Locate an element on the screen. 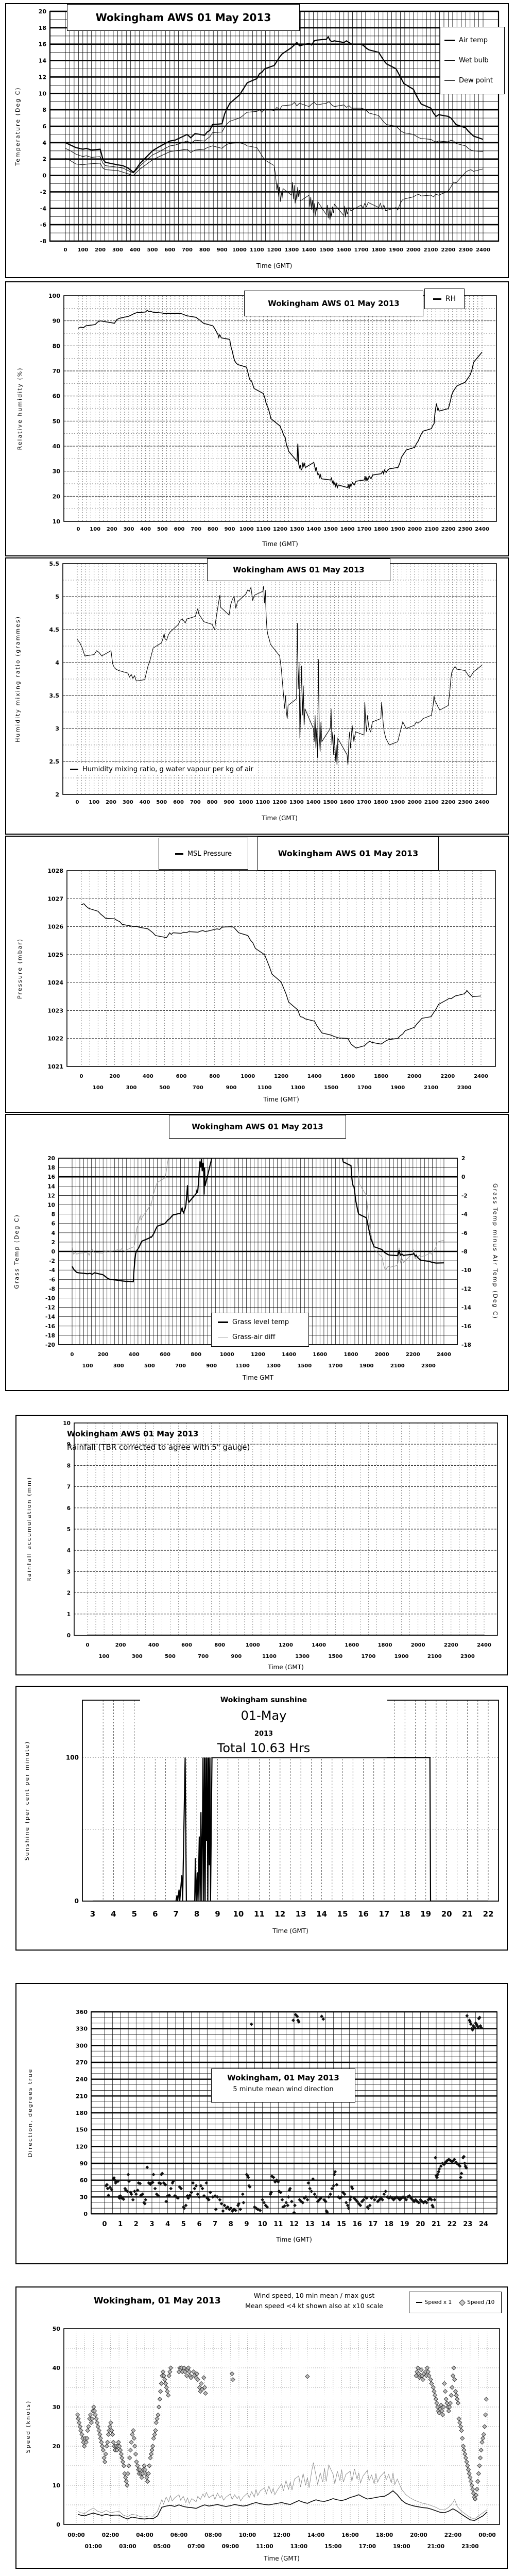  x-tick-label: 6 is located at coordinates (199, 2224).